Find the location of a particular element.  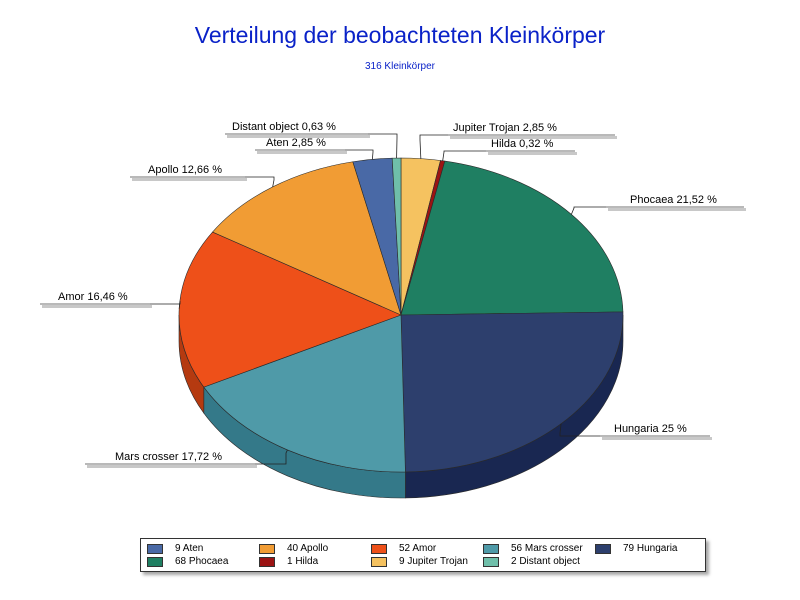

callout-shadow-aten is located at coordinates (302, 152).